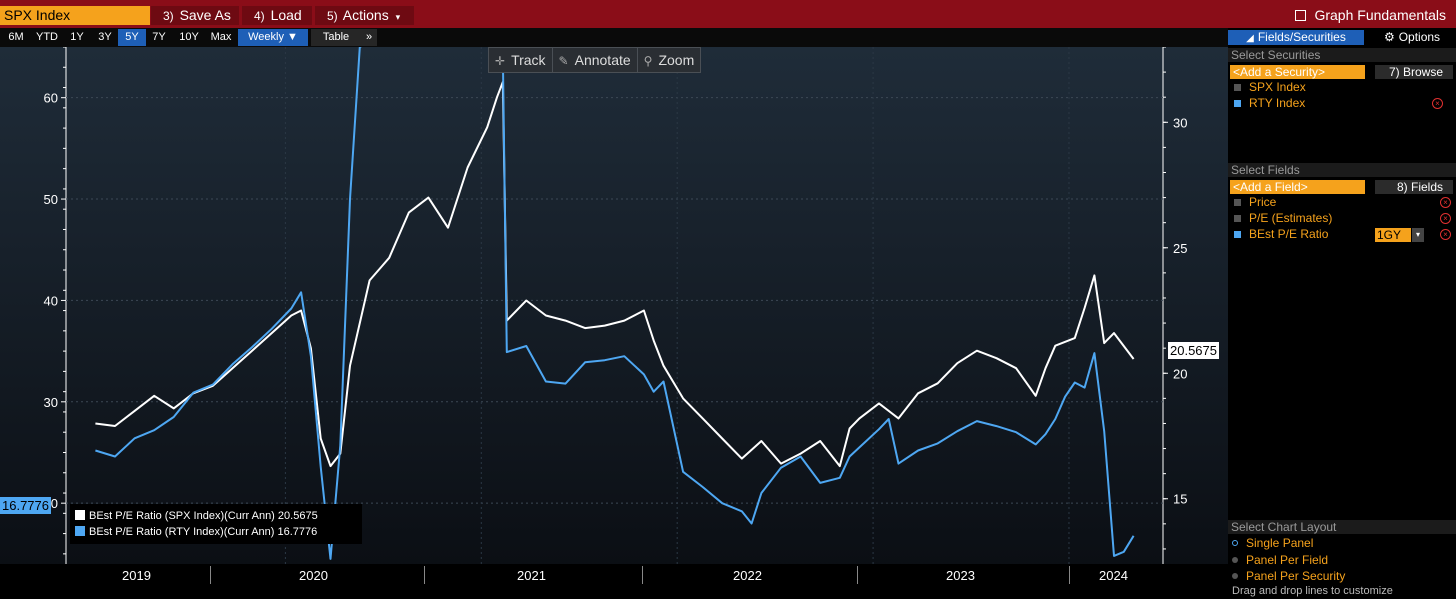 Image resolution: width=1456 pixels, height=599 pixels. Describe the element at coordinates (1301, 37) in the screenshot. I see `tab-fields-securities-label: Fields/Securities` at that location.